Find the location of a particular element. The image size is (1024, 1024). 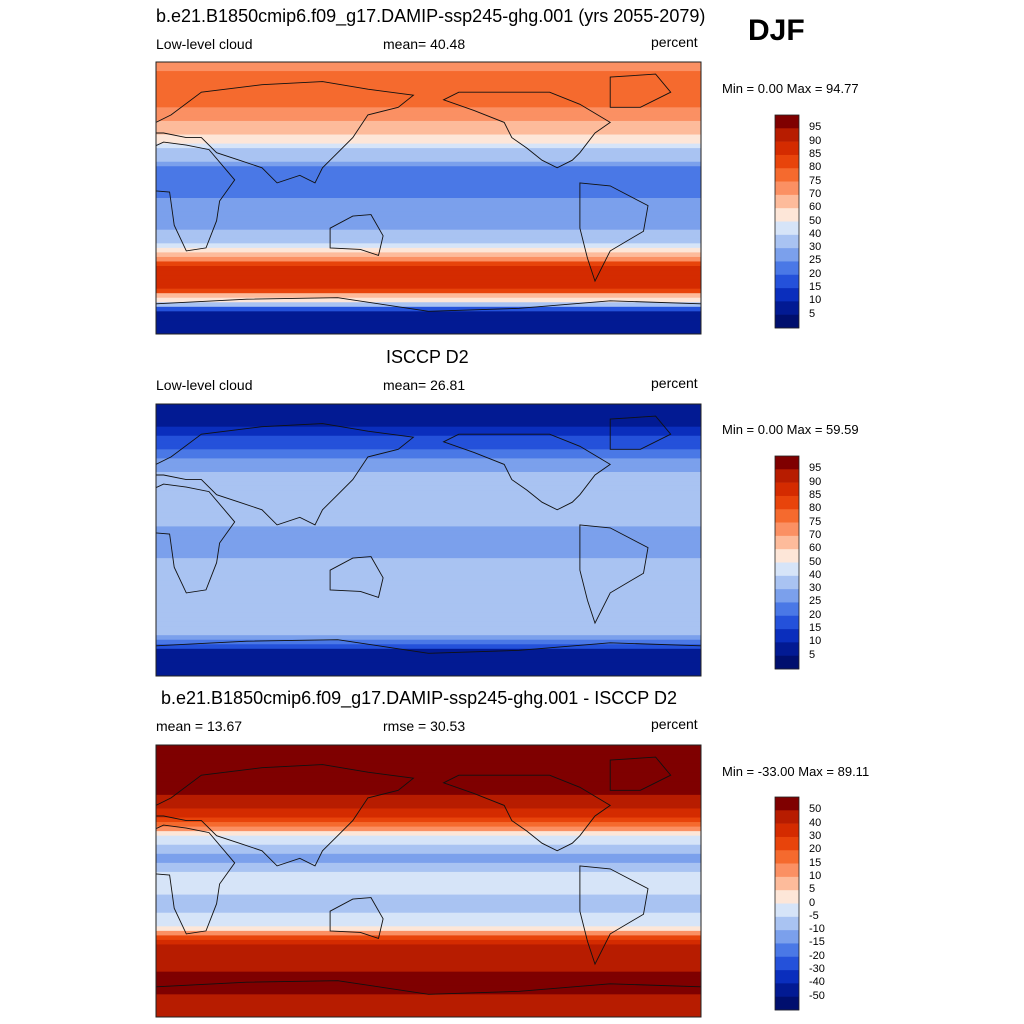

panel-3-units-label: percent is located at coordinates (674, 724).